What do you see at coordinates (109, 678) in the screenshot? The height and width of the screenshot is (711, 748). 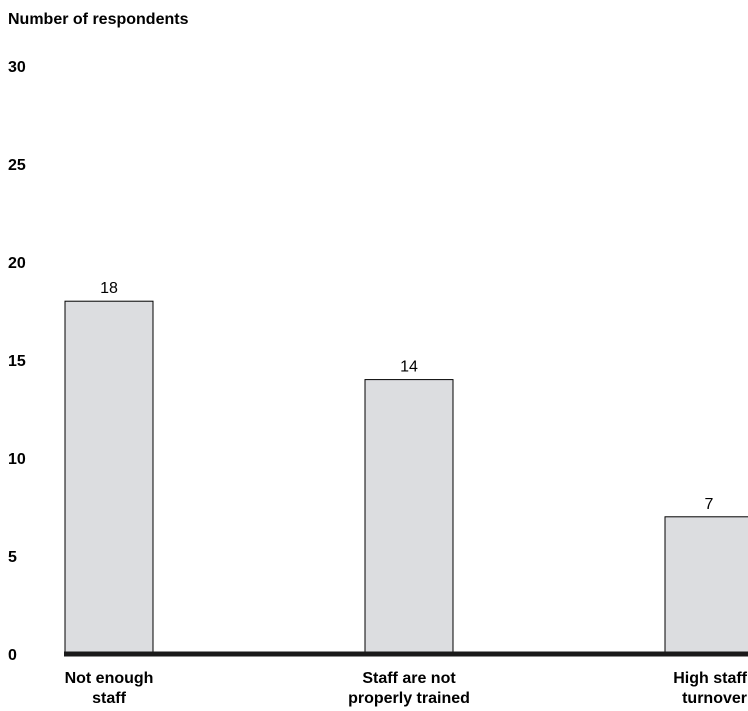 I see `x-tick-label-line: Not enough` at bounding box center [109, 678].